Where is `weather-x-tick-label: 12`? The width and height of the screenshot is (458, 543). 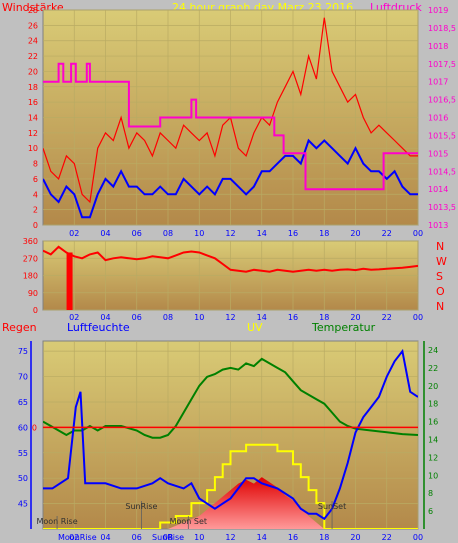 weather-x-tick-label: 12 is located at coordinates (230, 537).